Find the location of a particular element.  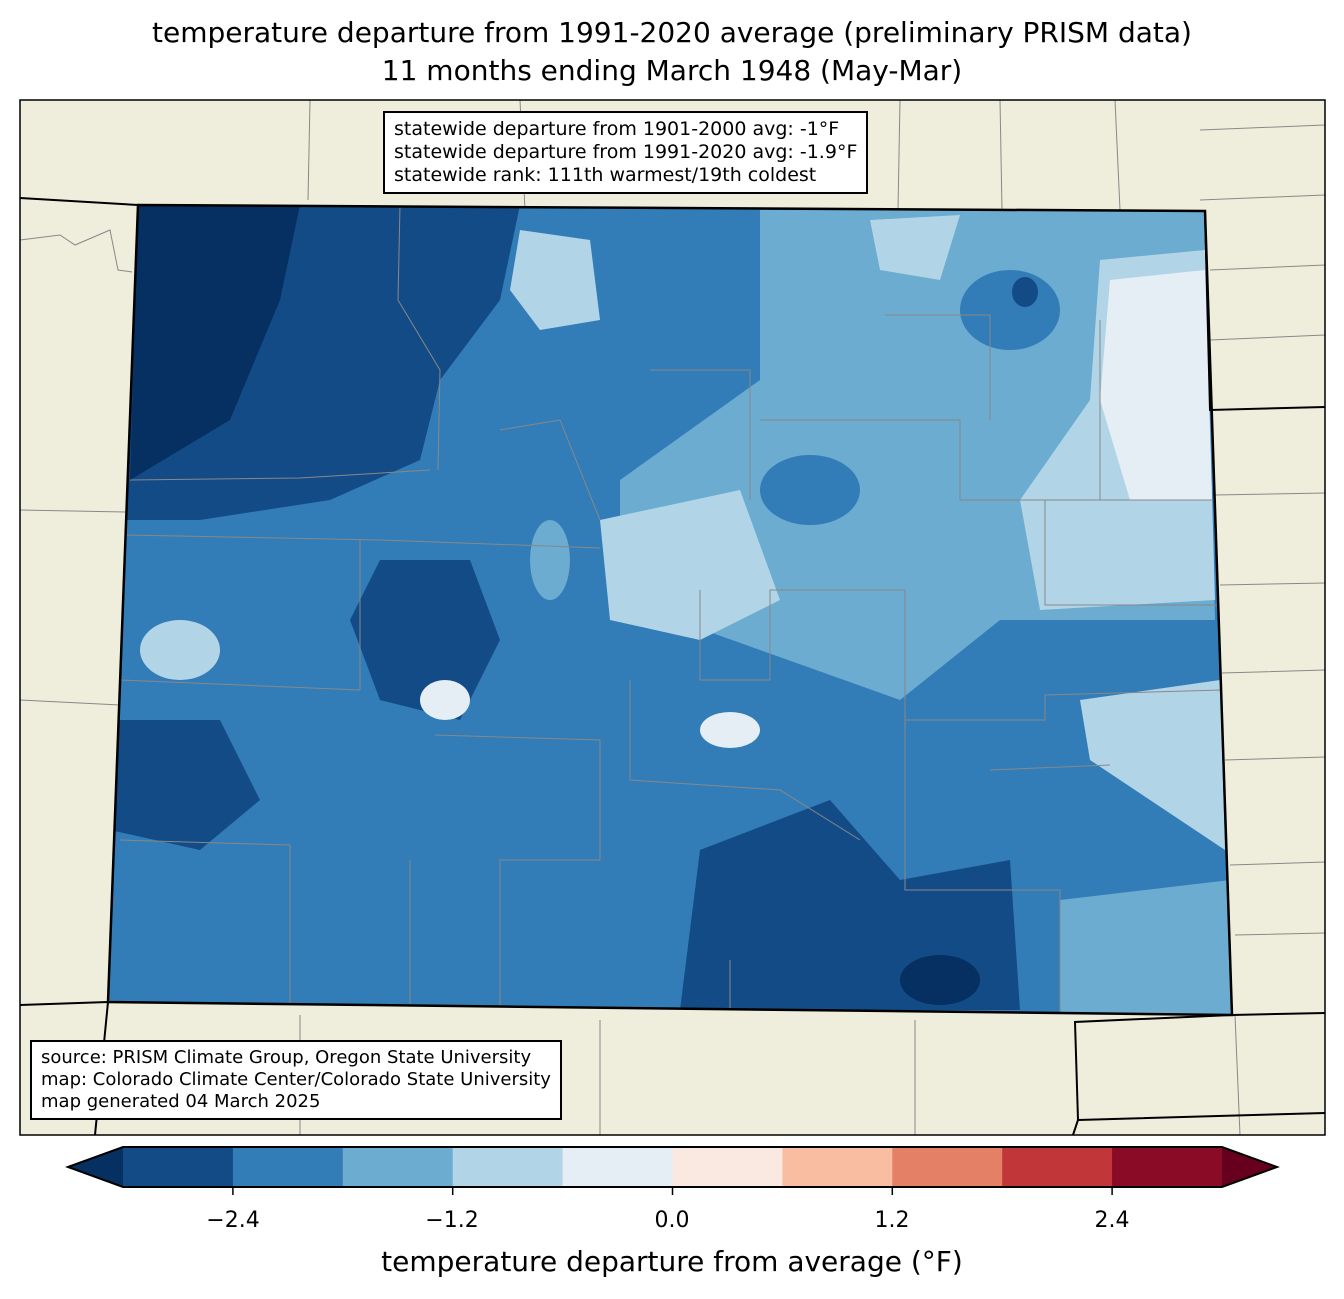

colorbar-tick-label: −1.2 is located at coordinates (452, 1220).